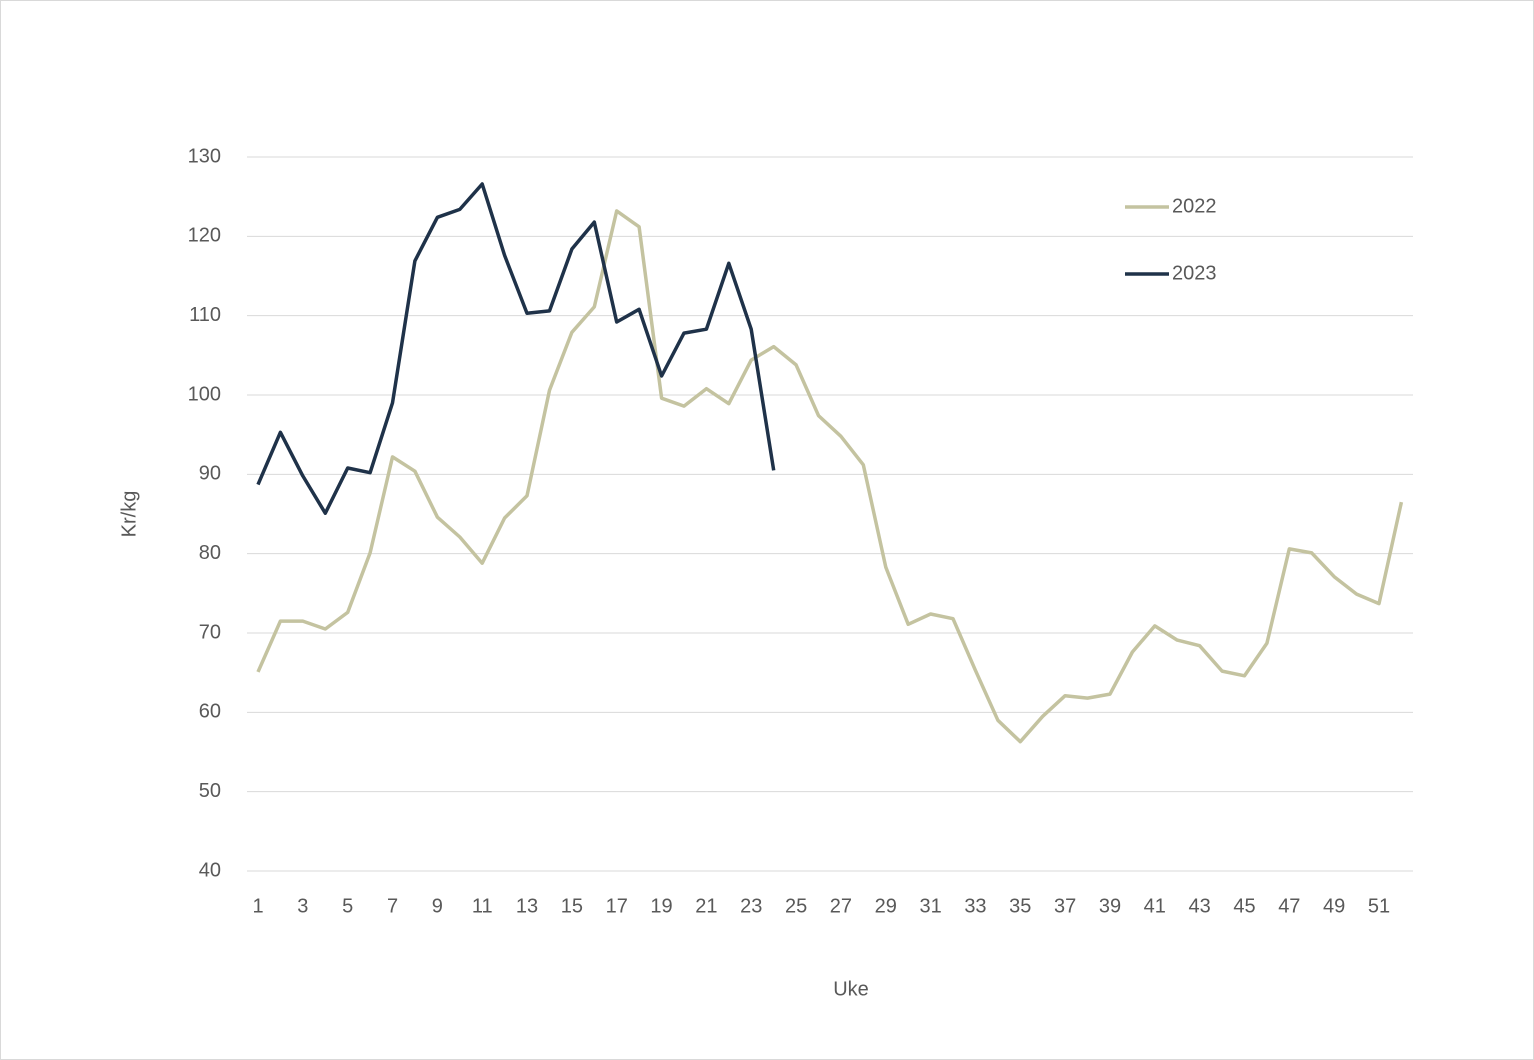 The height and width of the screenshot is (1060, 1534). I want to click on y-tick-label: 130, so click(204, 156).